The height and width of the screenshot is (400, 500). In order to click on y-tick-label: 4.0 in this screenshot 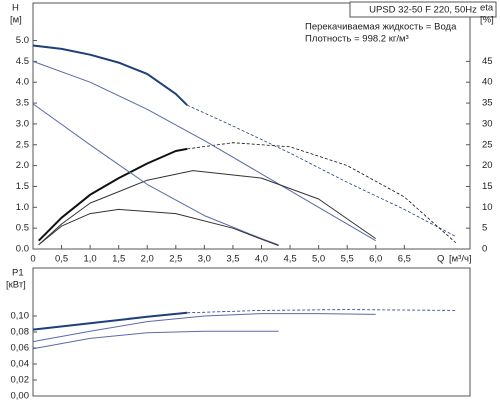, I will do `click(22, 82)`.